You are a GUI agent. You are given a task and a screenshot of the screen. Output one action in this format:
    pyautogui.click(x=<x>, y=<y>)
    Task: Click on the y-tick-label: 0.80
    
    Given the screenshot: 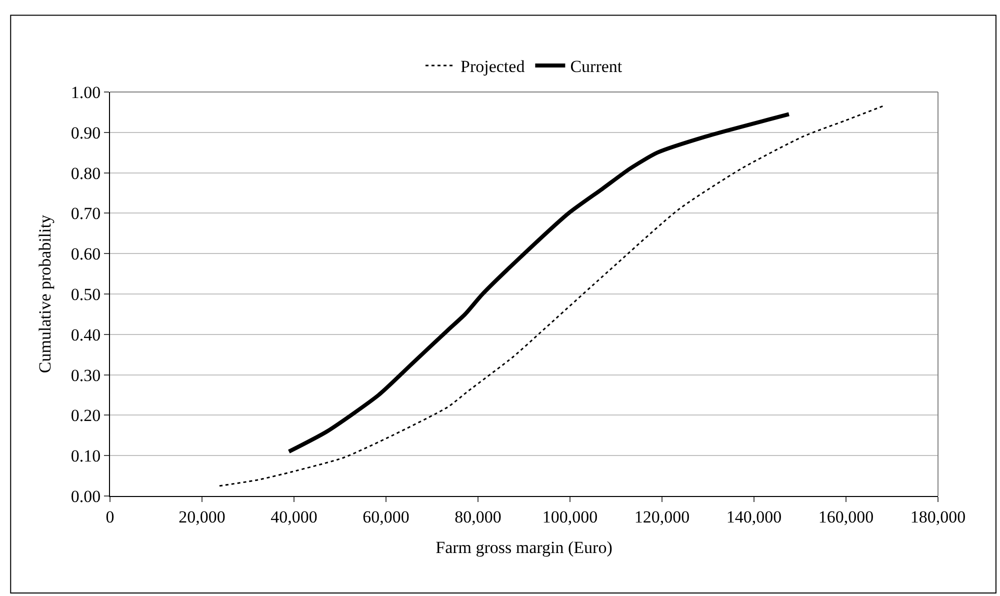 What is the action you would take?
    pyautogui.click(x=85, y=173)
    